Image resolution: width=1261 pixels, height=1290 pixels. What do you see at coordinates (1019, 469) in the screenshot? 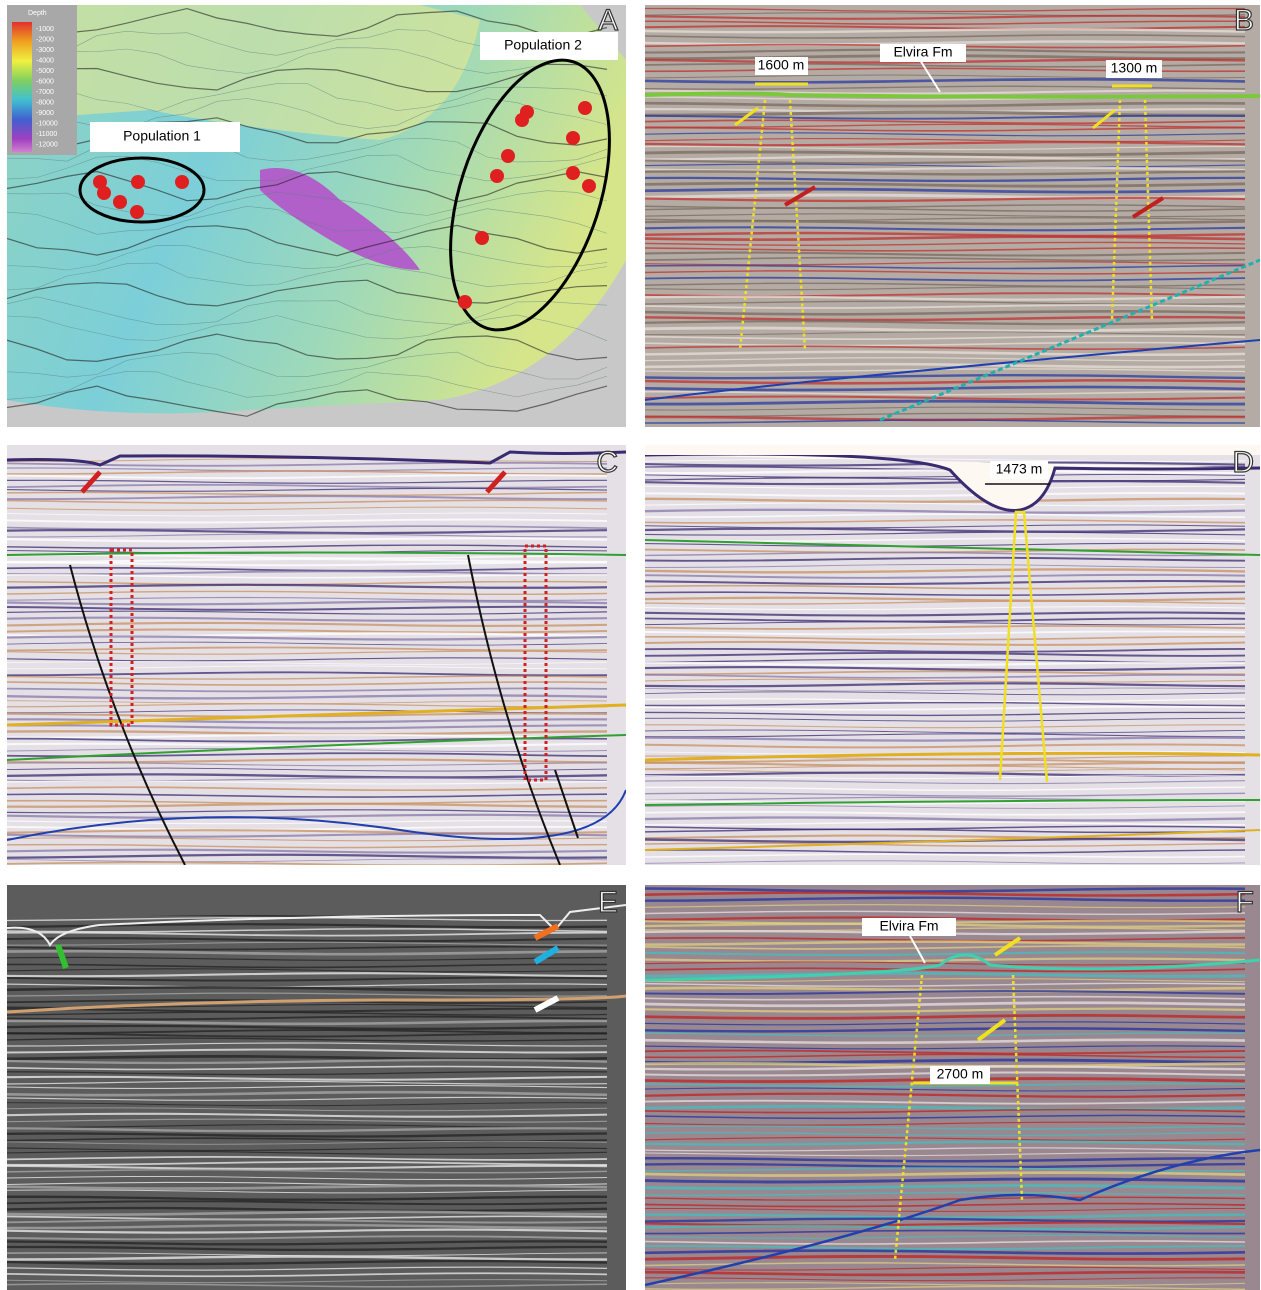
I see `measurement-label: 1473 m` at bounding box center [1019, 469].